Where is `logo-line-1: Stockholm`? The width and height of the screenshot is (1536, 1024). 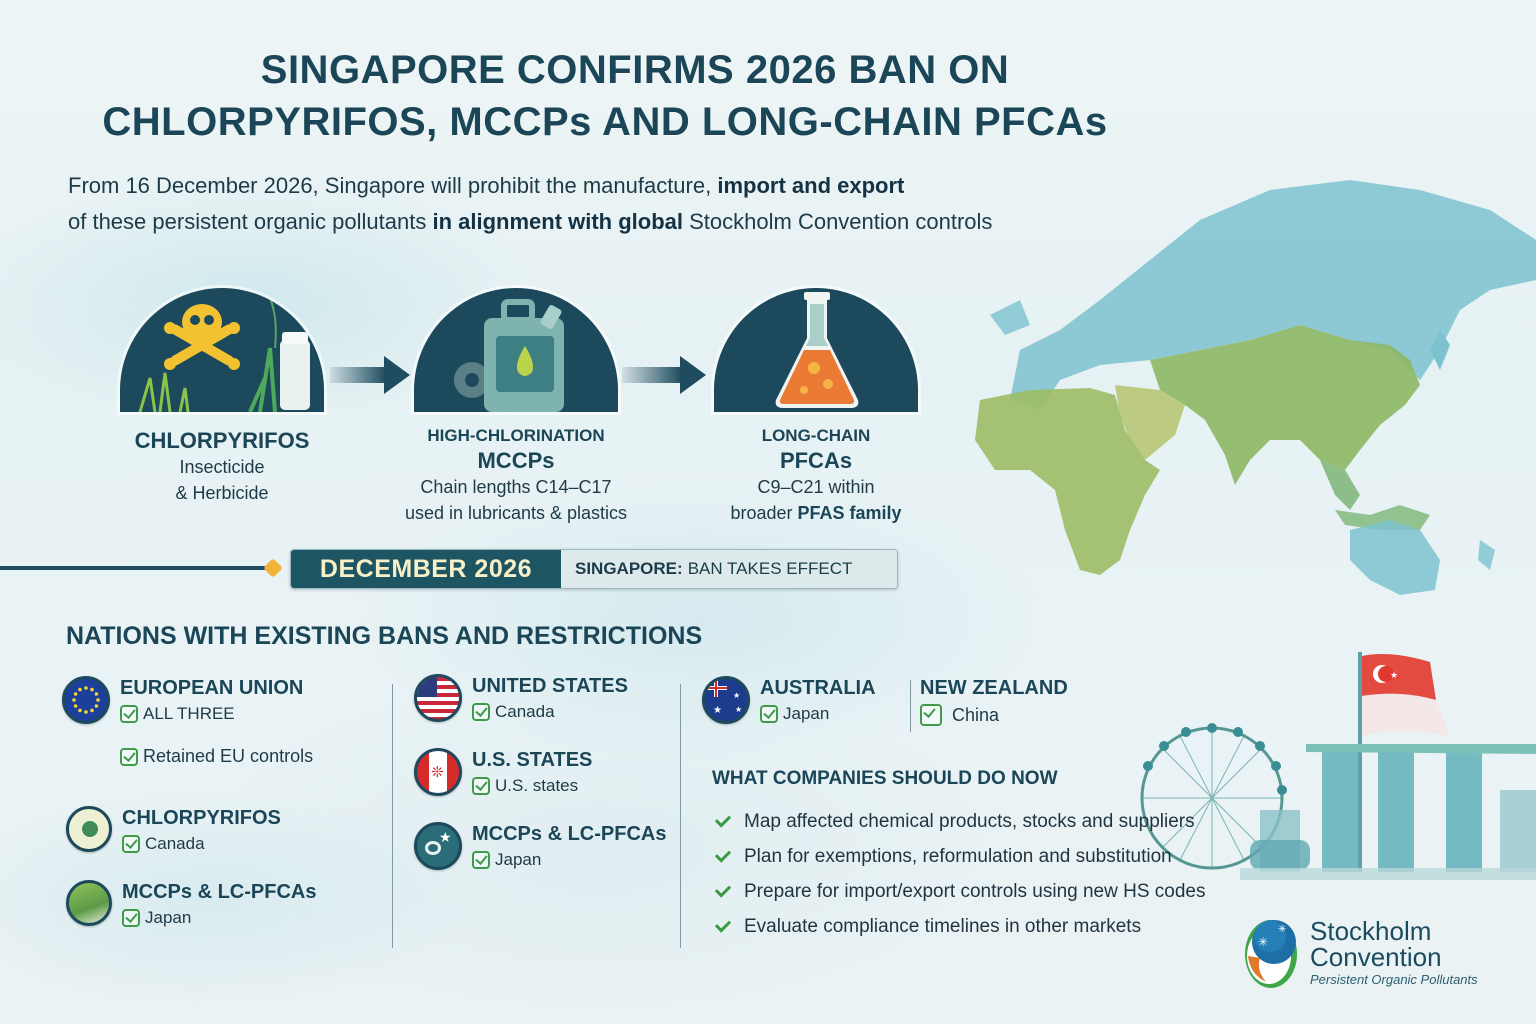 logo-line-1: Stockholm is located at coordinates (1371, 930).